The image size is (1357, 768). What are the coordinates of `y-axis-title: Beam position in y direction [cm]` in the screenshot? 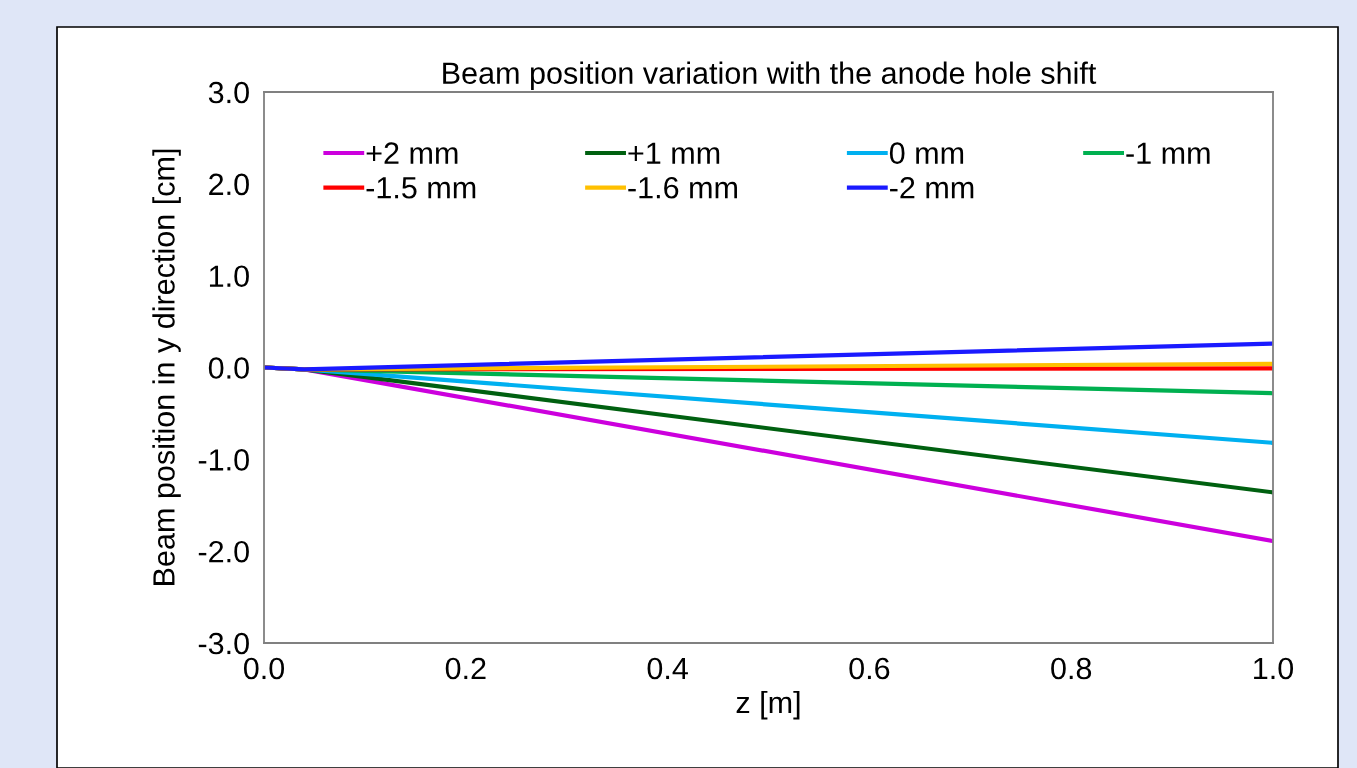 It's located at (166, 367).